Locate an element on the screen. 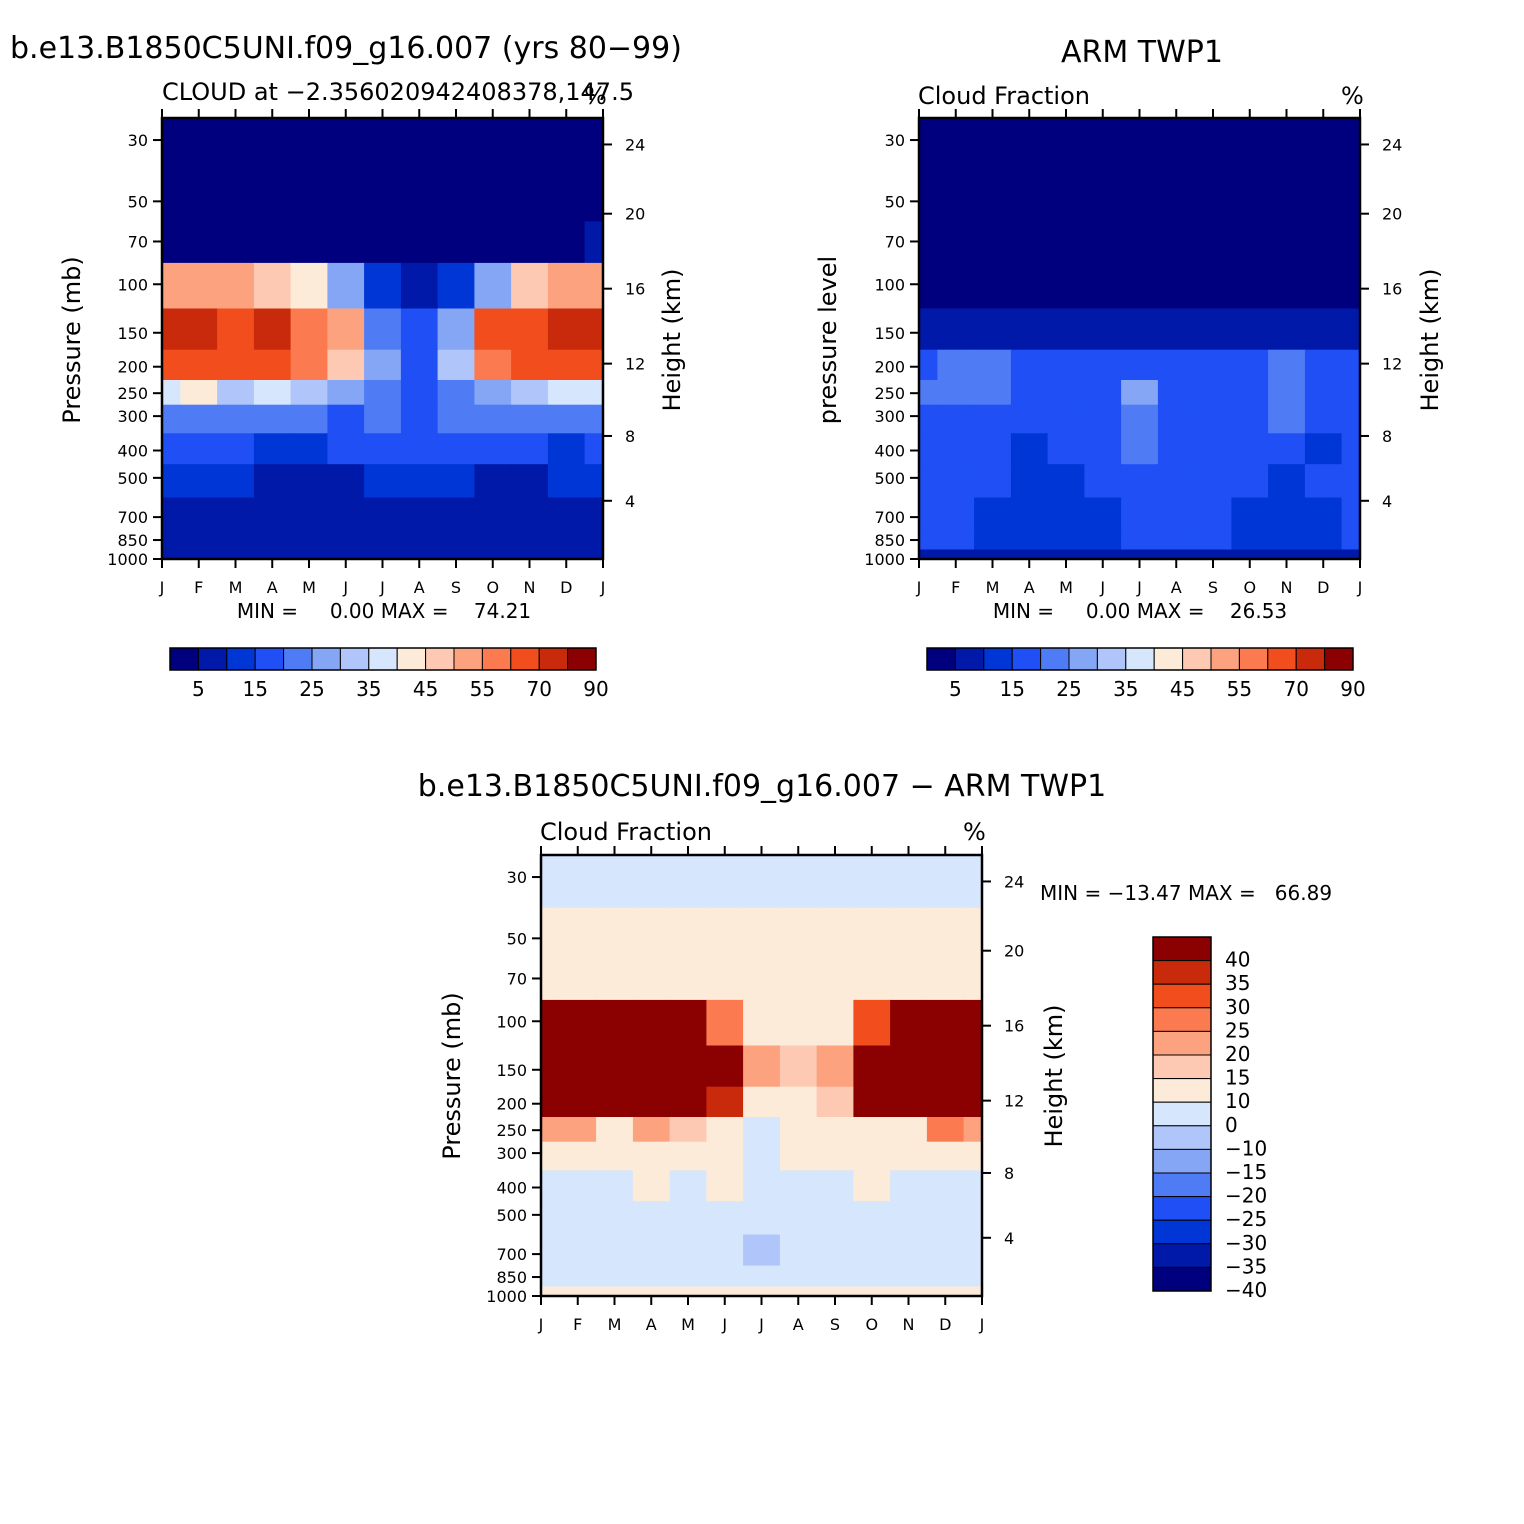 This screenshot has height=1524, width=1524. diff-colorbar-label: −25 is located at coordinates (1246, 1219).